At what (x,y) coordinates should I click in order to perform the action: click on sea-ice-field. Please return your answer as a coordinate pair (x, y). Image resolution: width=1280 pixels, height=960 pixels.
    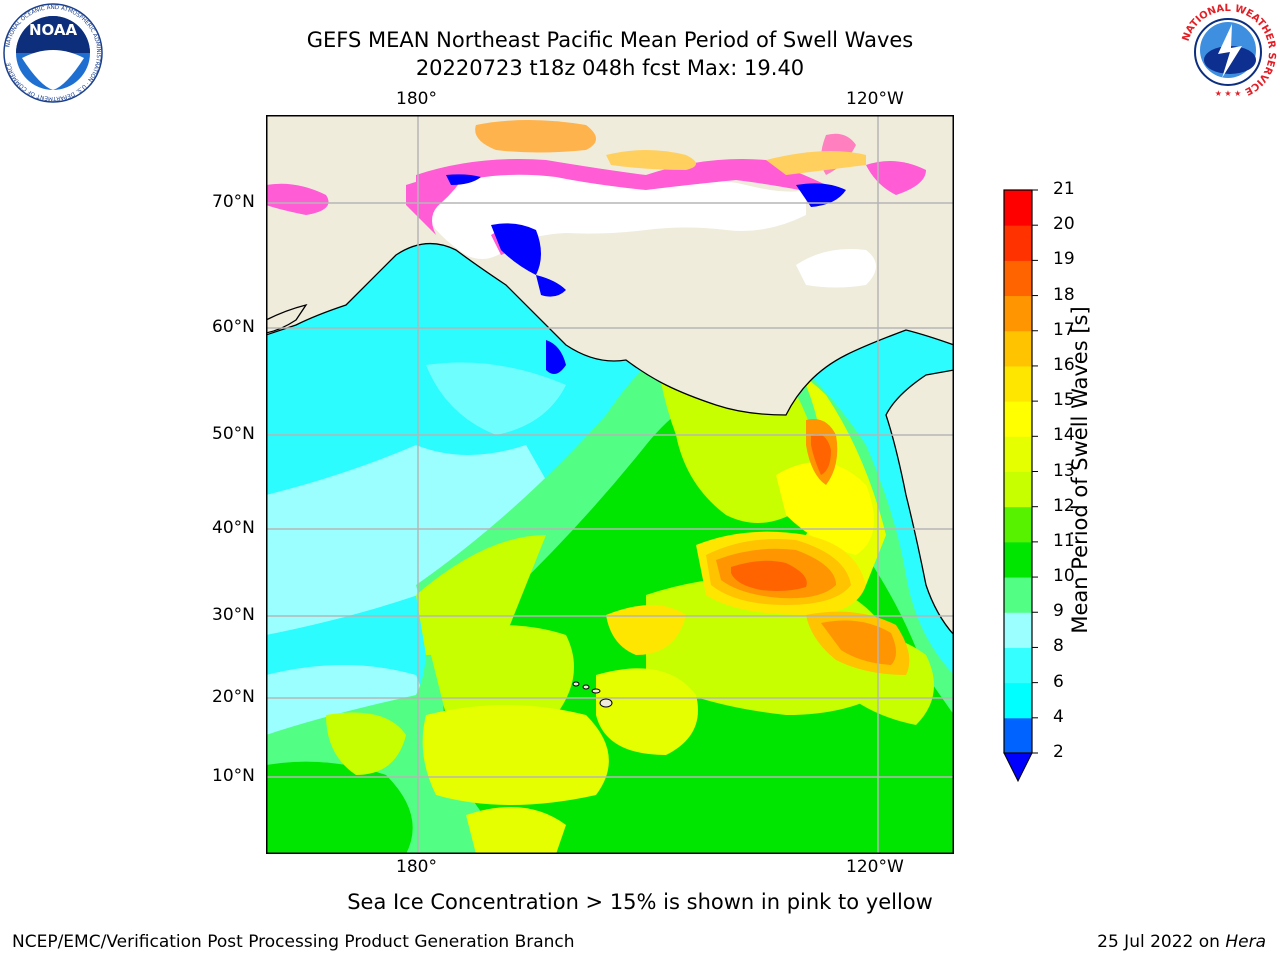
    Looking at the image, I should click on (596, 187).